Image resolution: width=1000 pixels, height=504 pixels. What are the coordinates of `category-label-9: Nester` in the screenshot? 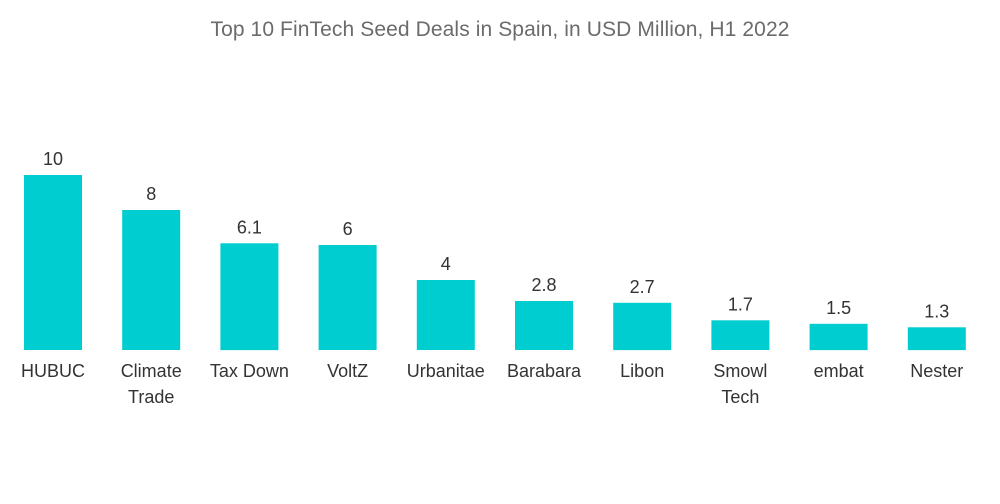 It's located at (936, 371).